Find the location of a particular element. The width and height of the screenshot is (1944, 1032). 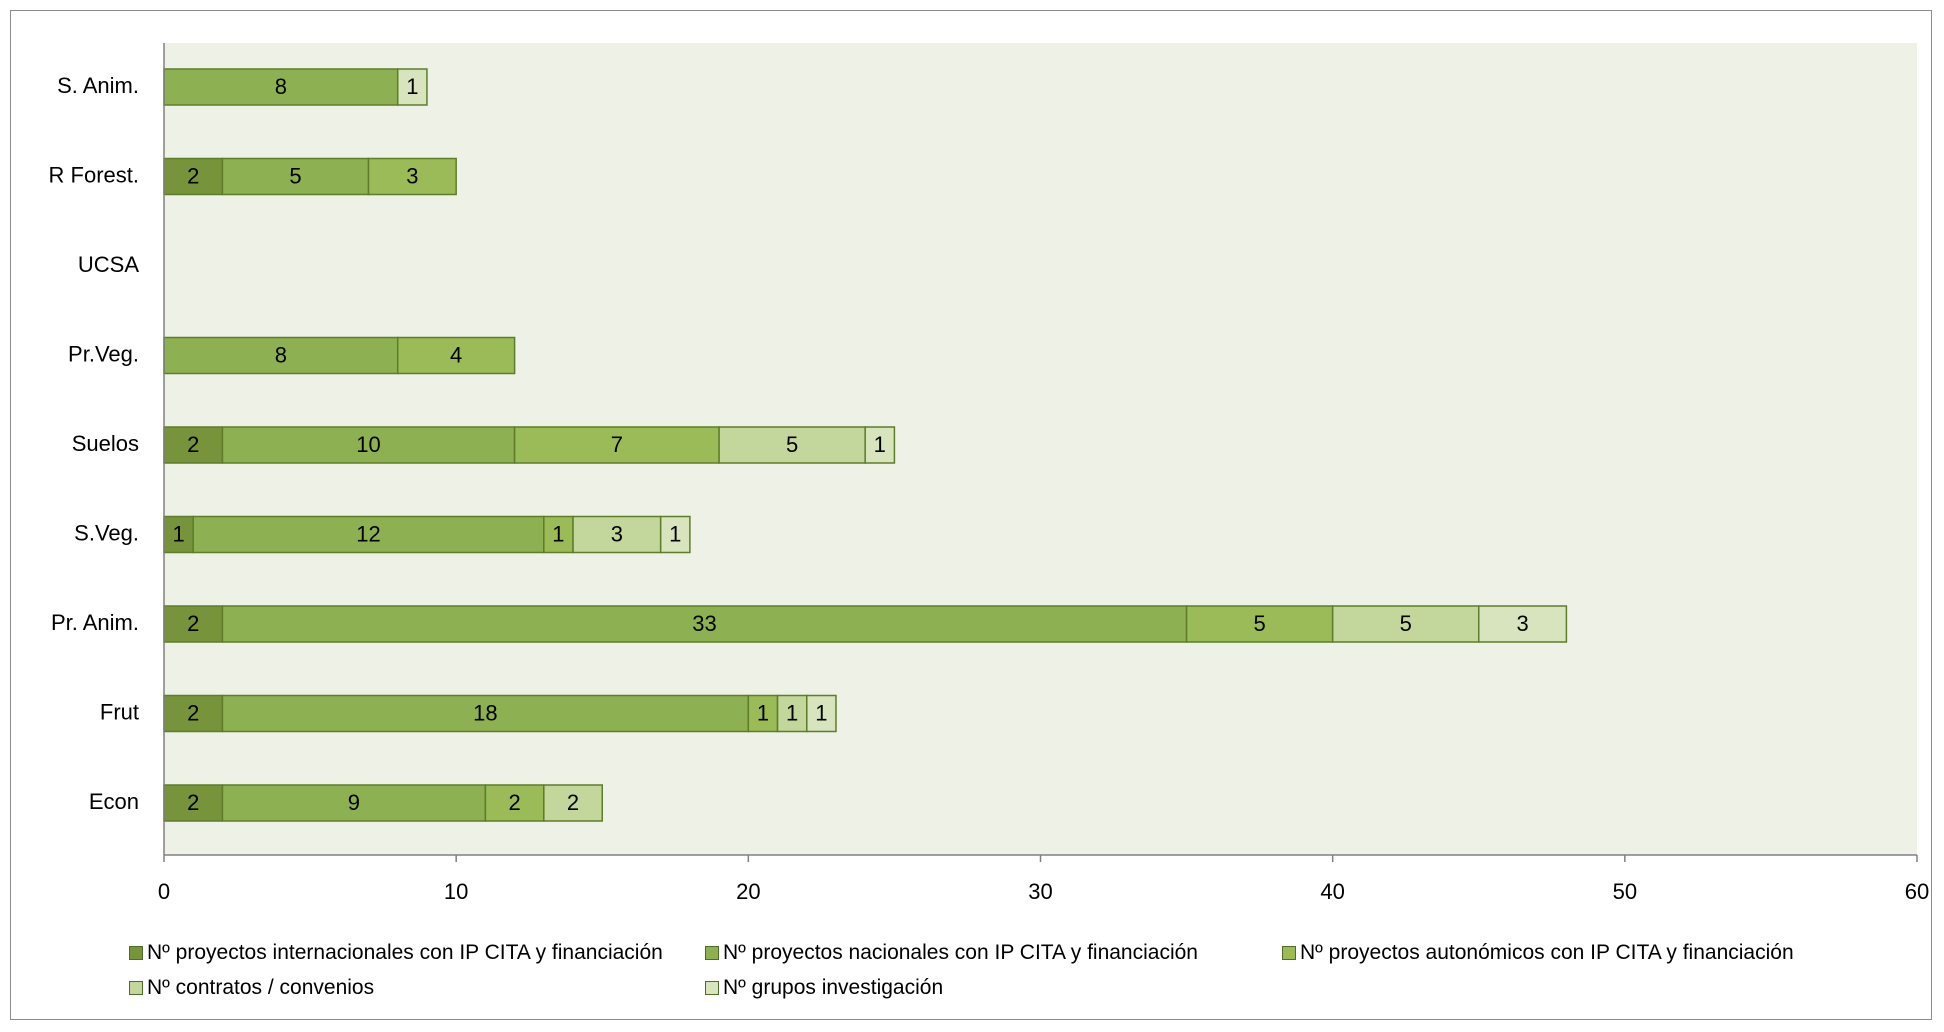

data-label-suelos-s4: 1 is located at coordinates (880, 444).